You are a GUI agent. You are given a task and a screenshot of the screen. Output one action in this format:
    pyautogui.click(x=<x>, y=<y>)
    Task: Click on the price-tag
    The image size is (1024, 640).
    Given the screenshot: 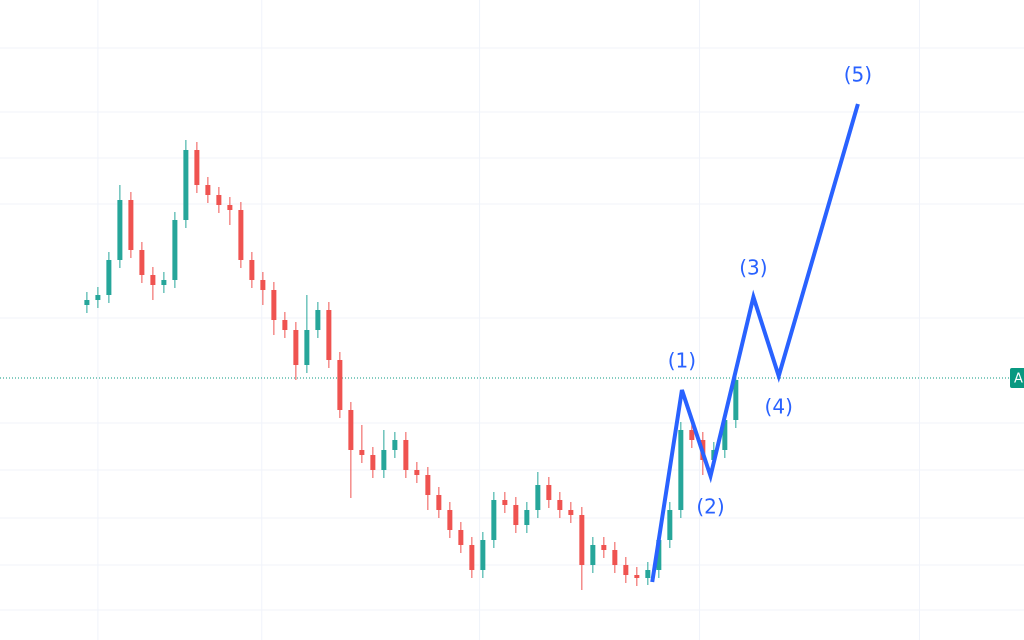 What is the action you would take?
    pyautogui.click(x=1017, y=378)
    